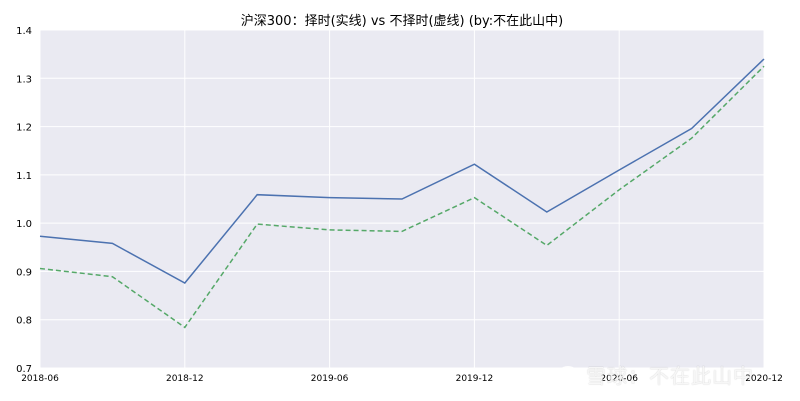 This screenshot has height=401, width=800. Describe the element at coordinates (330, 379) in the screenshot. I see `x-tick-label: 2019-06` at that location.